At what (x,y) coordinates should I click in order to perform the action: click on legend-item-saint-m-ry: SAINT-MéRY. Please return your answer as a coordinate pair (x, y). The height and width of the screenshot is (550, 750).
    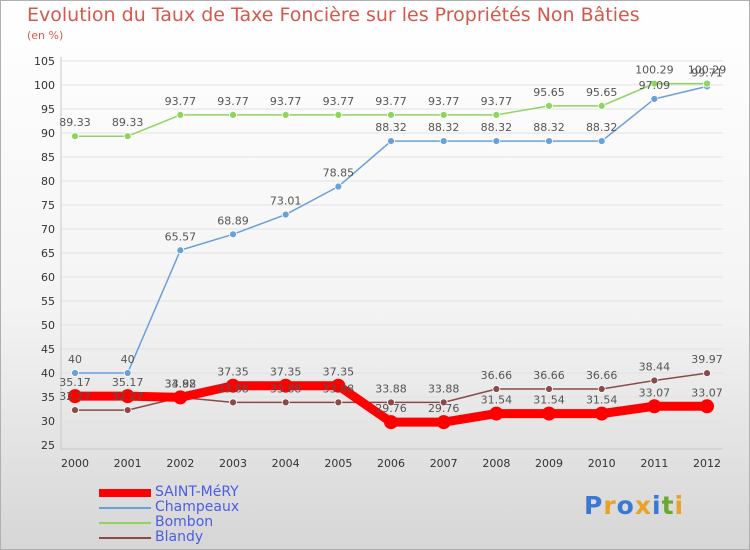
    Looking at the image, I should click on (209, 492).